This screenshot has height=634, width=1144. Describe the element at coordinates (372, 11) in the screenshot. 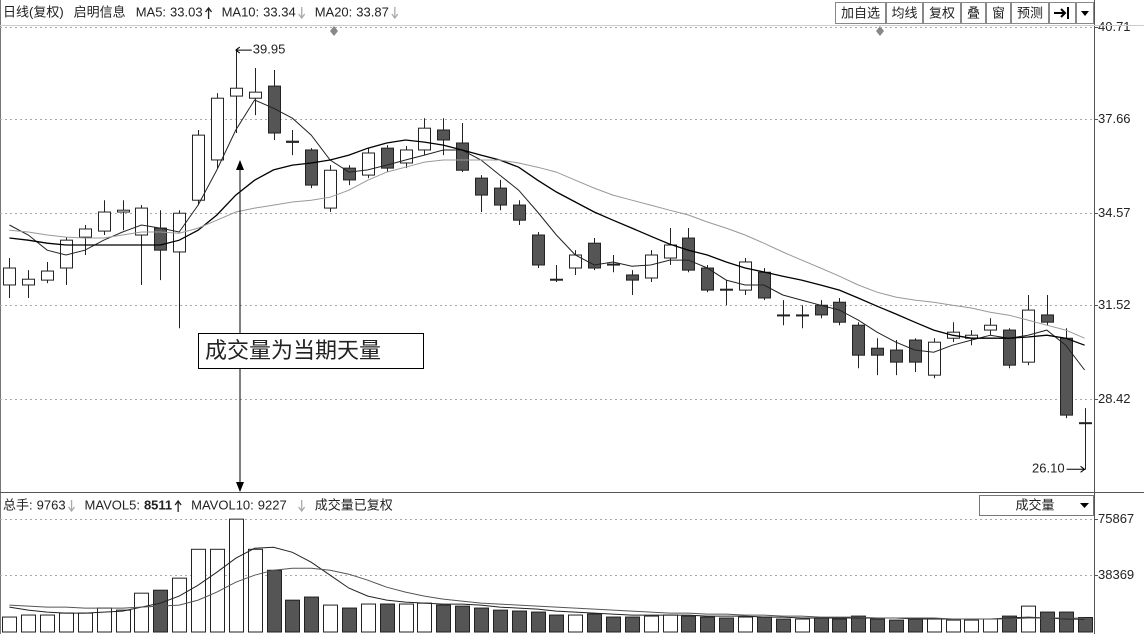

I see `legend-value: 33.87` at that location.